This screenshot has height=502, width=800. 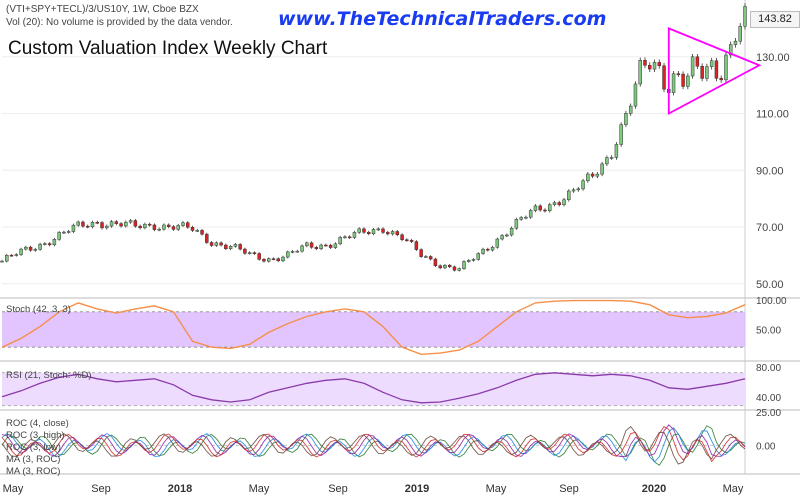 I want to click on price-tick-label: 130.00, so click(x=773, y=58).